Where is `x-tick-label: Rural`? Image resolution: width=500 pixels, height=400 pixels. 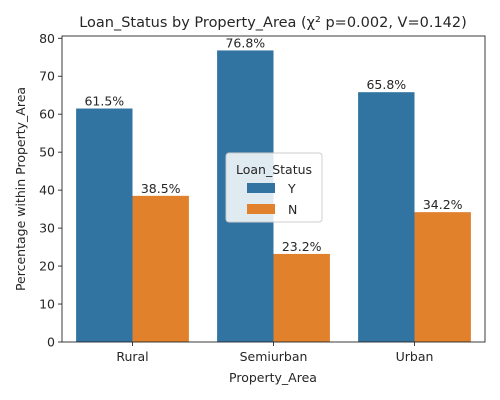 x-tick-label: Rural is located at coordinates (132, 356).